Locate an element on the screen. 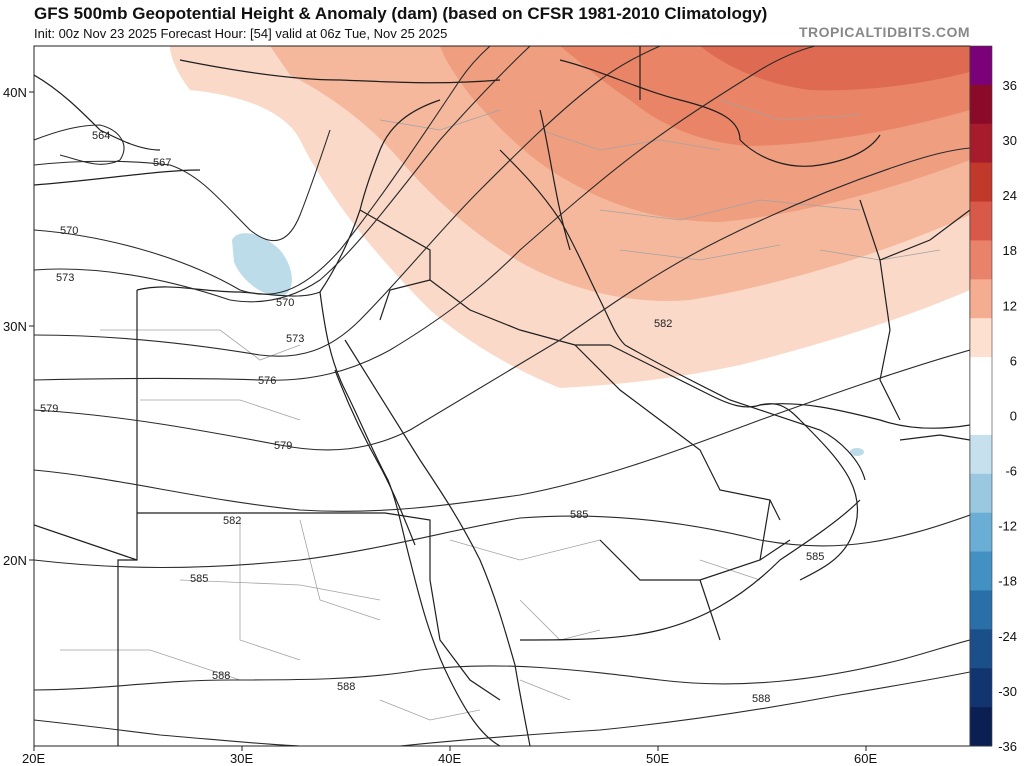 This screenshot has width=1024, height=766. colorbar-label: 6 is located at coordinates (1013, 360).